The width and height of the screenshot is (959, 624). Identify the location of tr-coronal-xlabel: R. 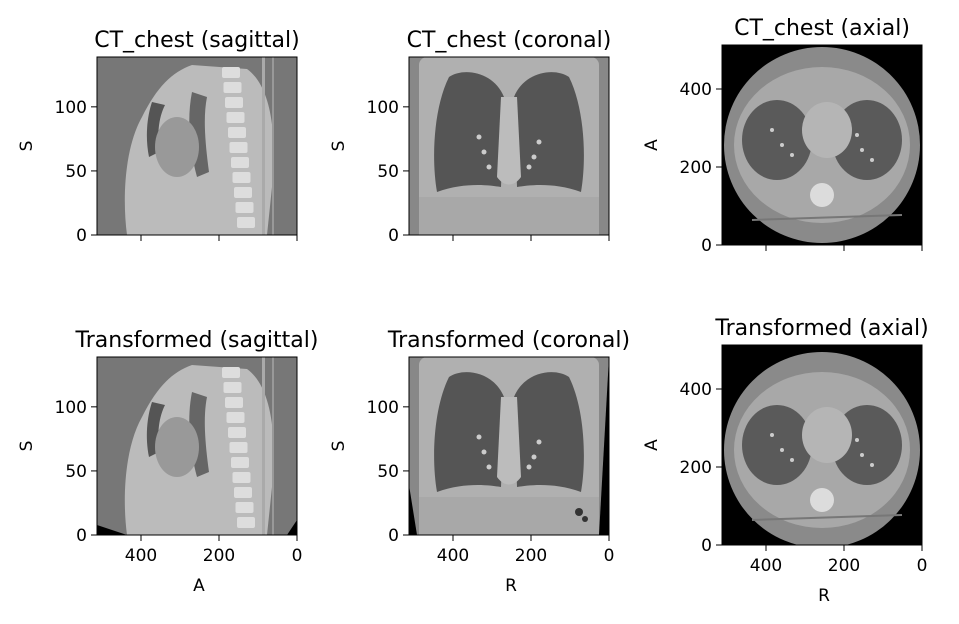
(511, 586).